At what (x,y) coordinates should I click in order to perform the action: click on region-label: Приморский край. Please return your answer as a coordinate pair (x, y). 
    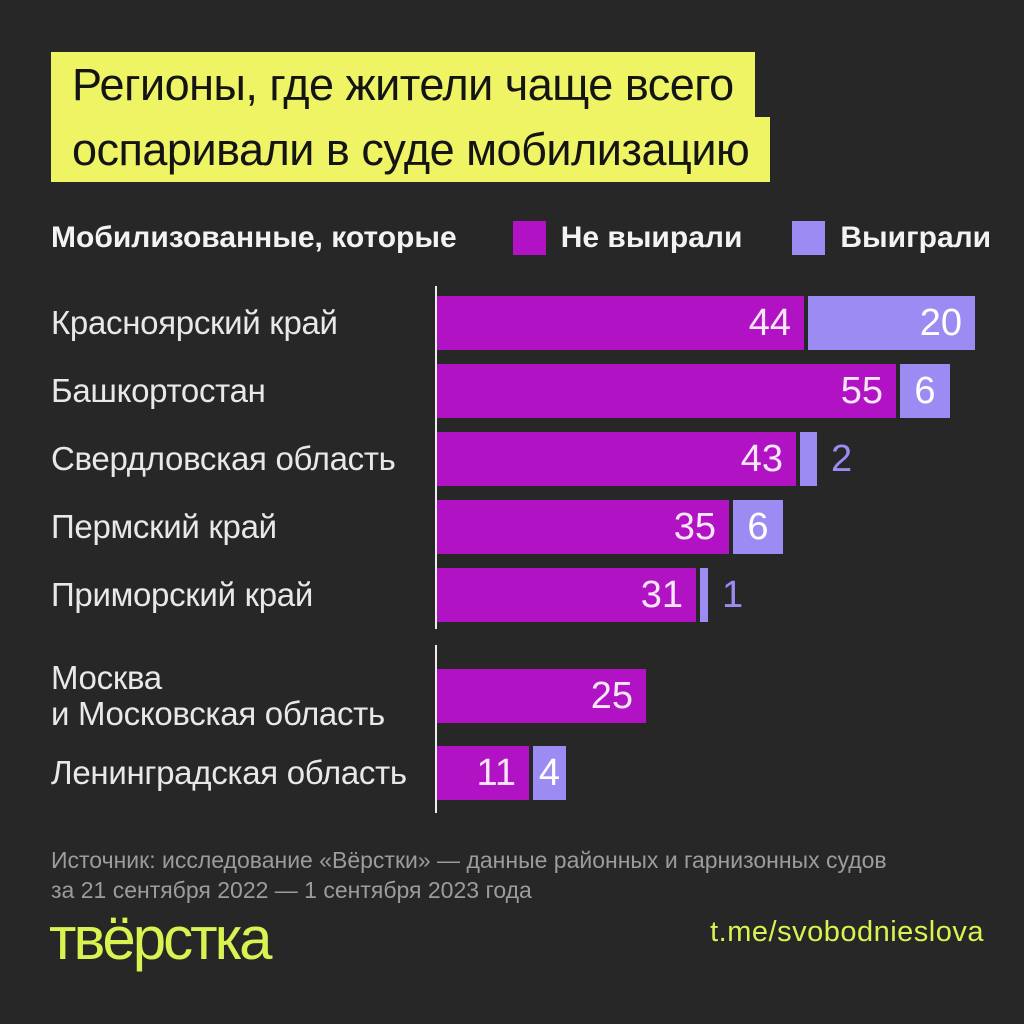
    Looking at the image, I should click on (182, 594).